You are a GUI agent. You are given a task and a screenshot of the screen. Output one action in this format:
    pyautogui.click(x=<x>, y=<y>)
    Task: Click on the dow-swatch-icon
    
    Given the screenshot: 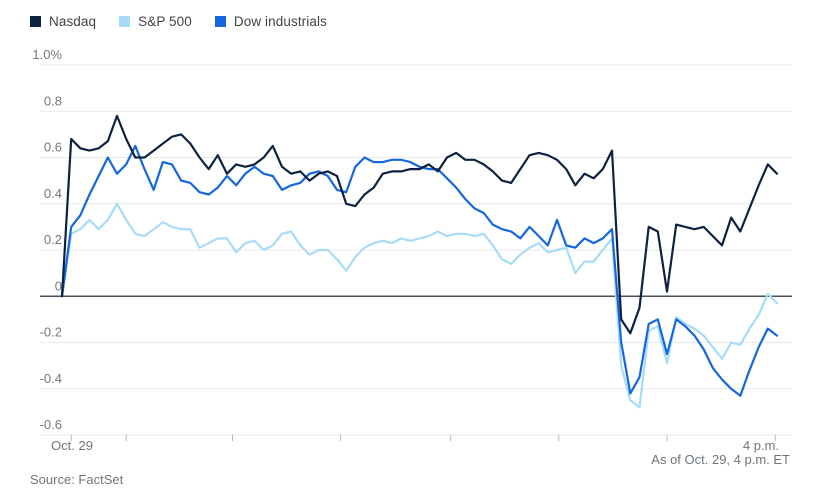 What is the action you would take?
    pyautogui.click(x=220, y=21)
    